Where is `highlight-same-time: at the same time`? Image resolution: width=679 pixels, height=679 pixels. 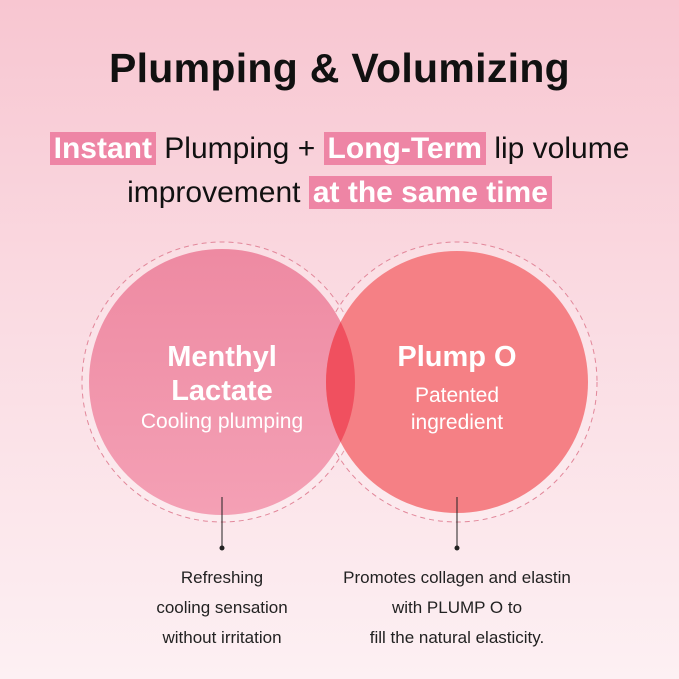 highlight-same-time: at the same time is located at coordinates (430, 192).